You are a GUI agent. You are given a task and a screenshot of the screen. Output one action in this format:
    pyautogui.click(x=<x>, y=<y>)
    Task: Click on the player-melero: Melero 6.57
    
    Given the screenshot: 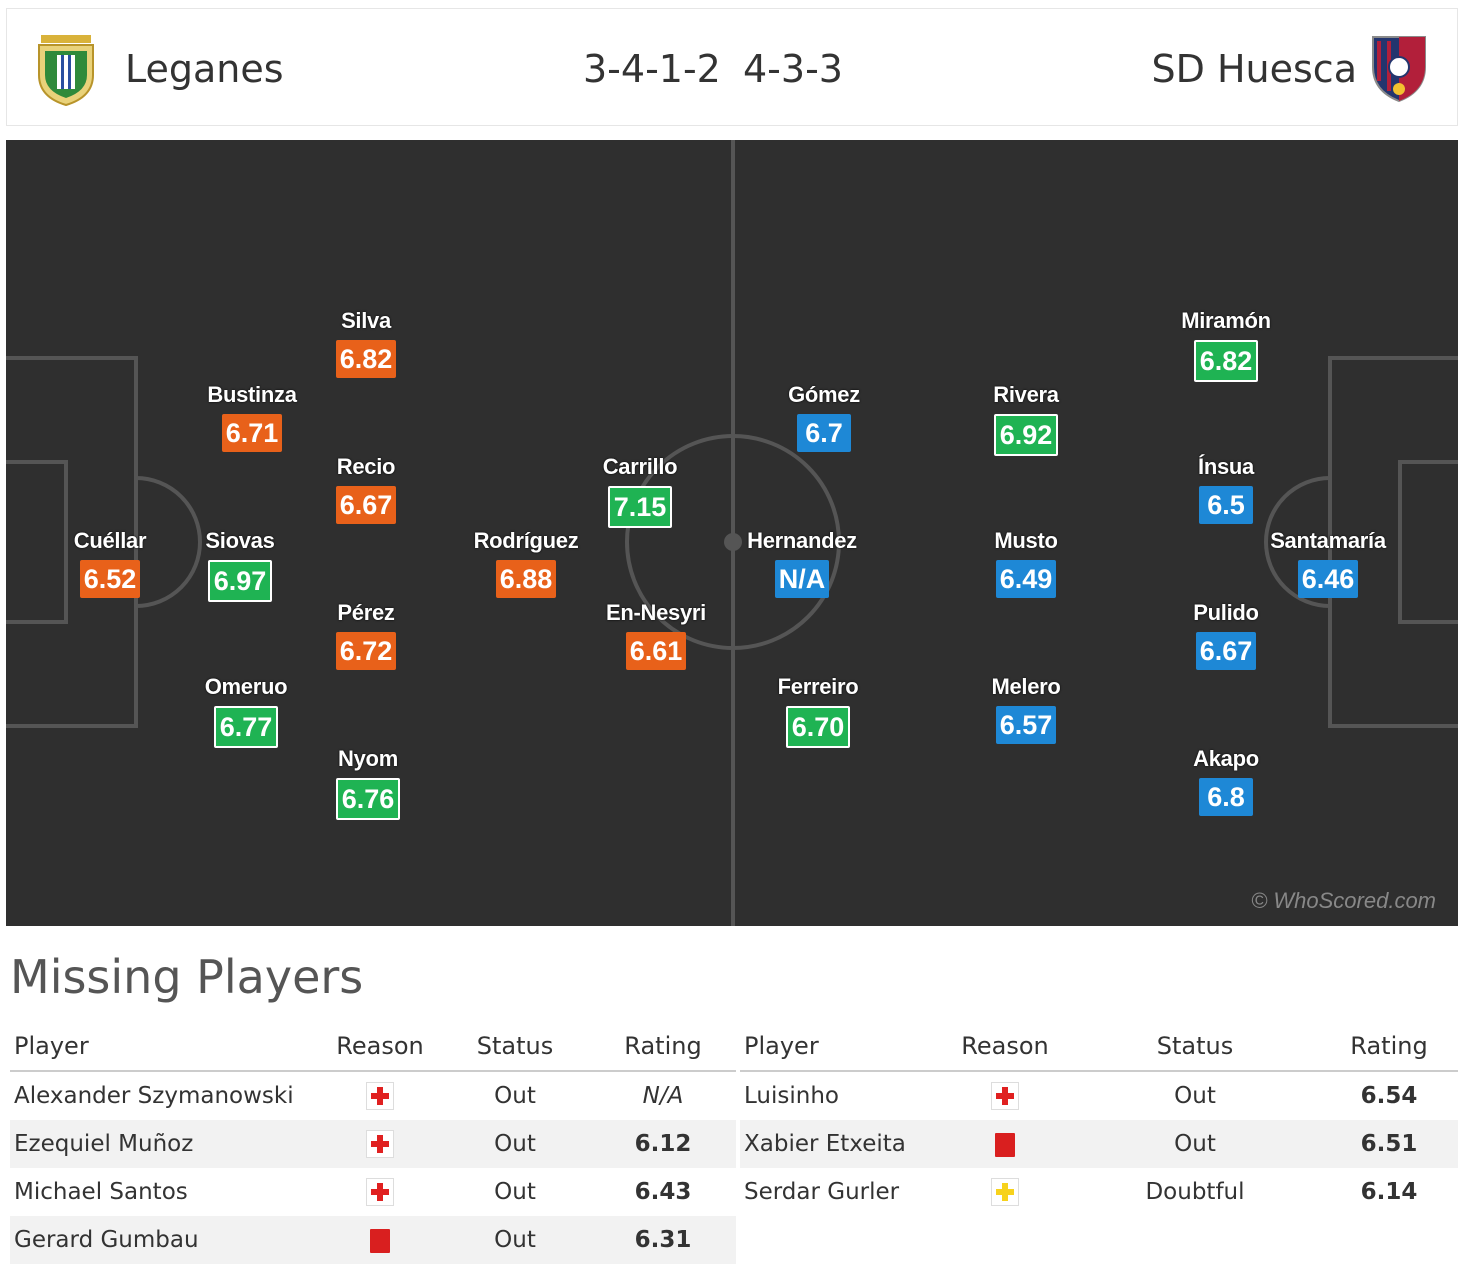 What is the action you would take?
    pyautogui.click(x=1026, y=709)
    